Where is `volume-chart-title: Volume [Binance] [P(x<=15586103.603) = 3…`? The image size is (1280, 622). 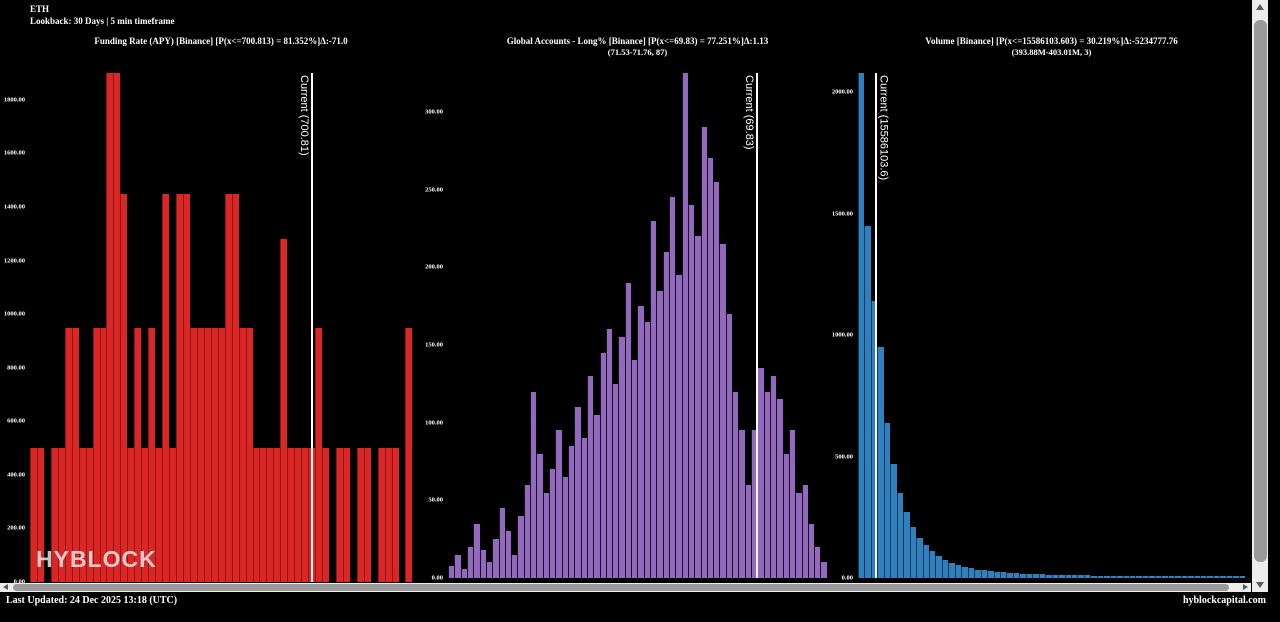 volume-chart-title: Volume [Binance] [P(x<=15586103.603) = 3… is located at coordinates (1051, 41).